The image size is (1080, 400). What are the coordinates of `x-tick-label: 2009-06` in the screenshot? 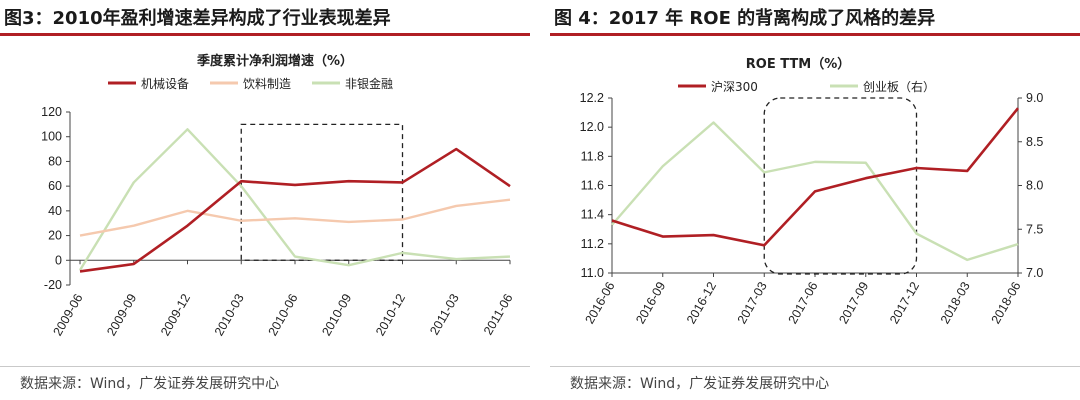 It's located at (68, 314).